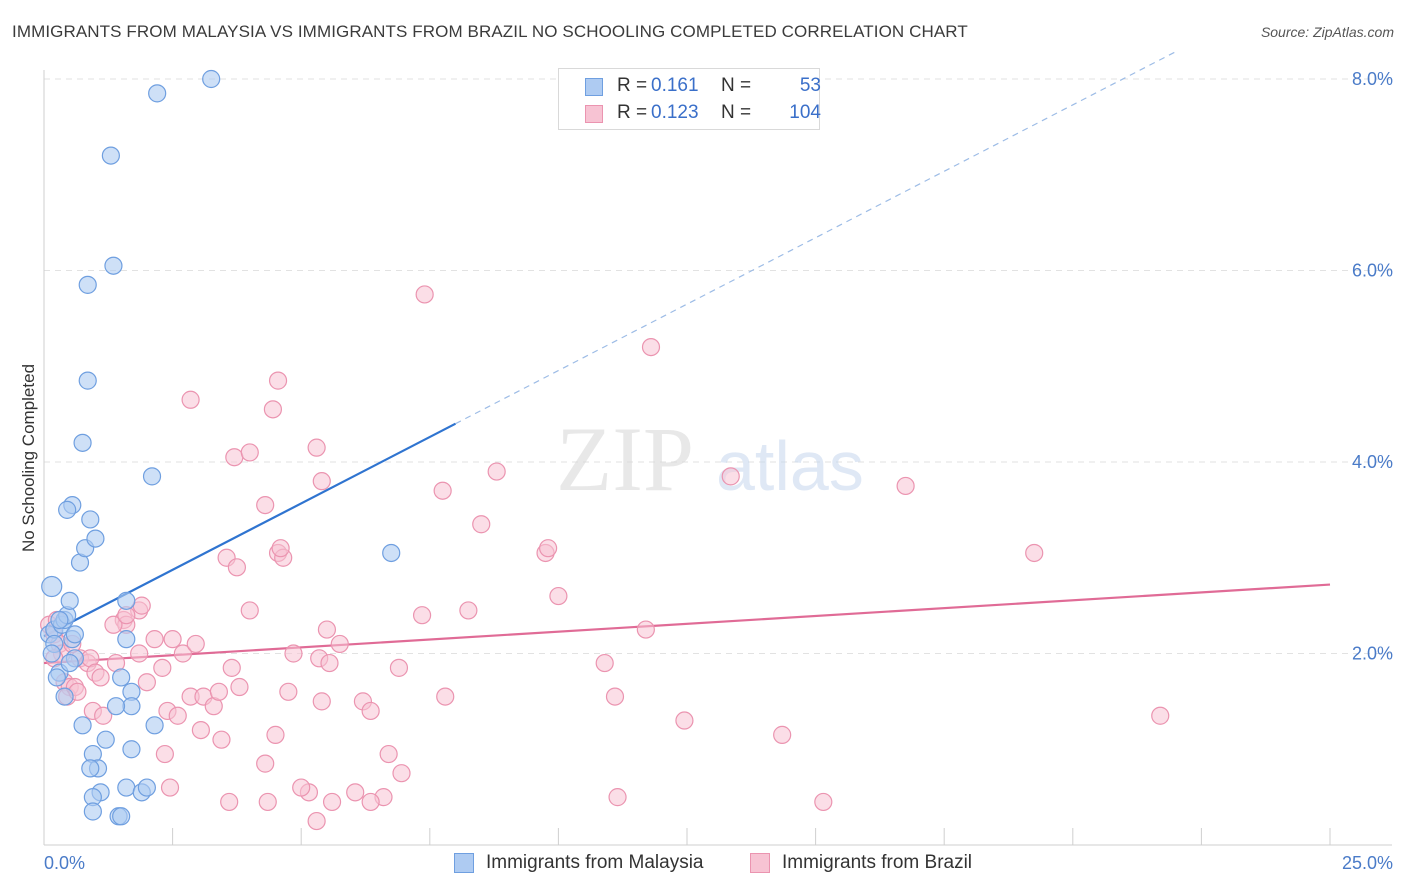 This screenshot has width=1406, height=892. Describe the element at coordinates (28, 458) in the screenshot. I see `y-axis-label: No Schooling Completed` at that location.